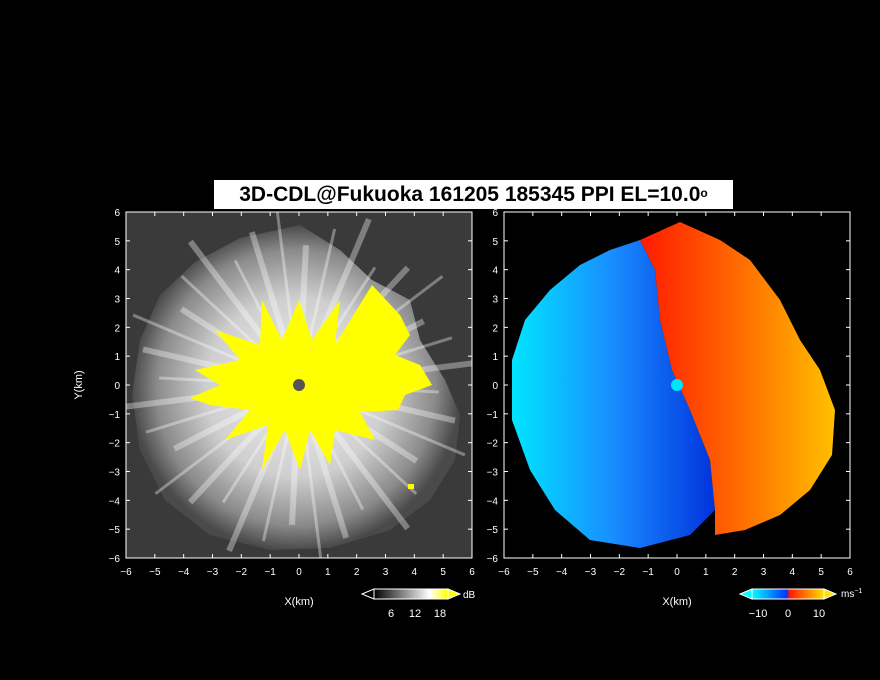  Describe the element at coordinates (298, 602) in the screenshot. I see `x-axis-label-left: X(km)` at that location.